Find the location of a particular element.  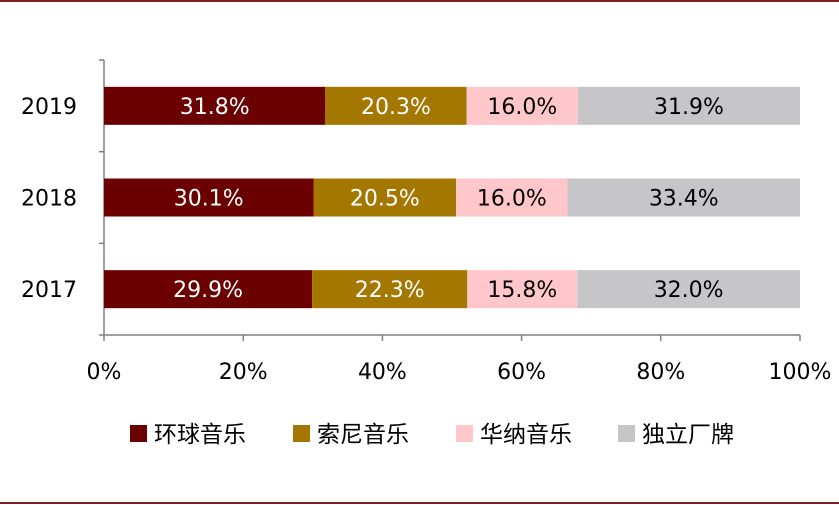

data-label: 32.0% is located at coordinates (689, 290).